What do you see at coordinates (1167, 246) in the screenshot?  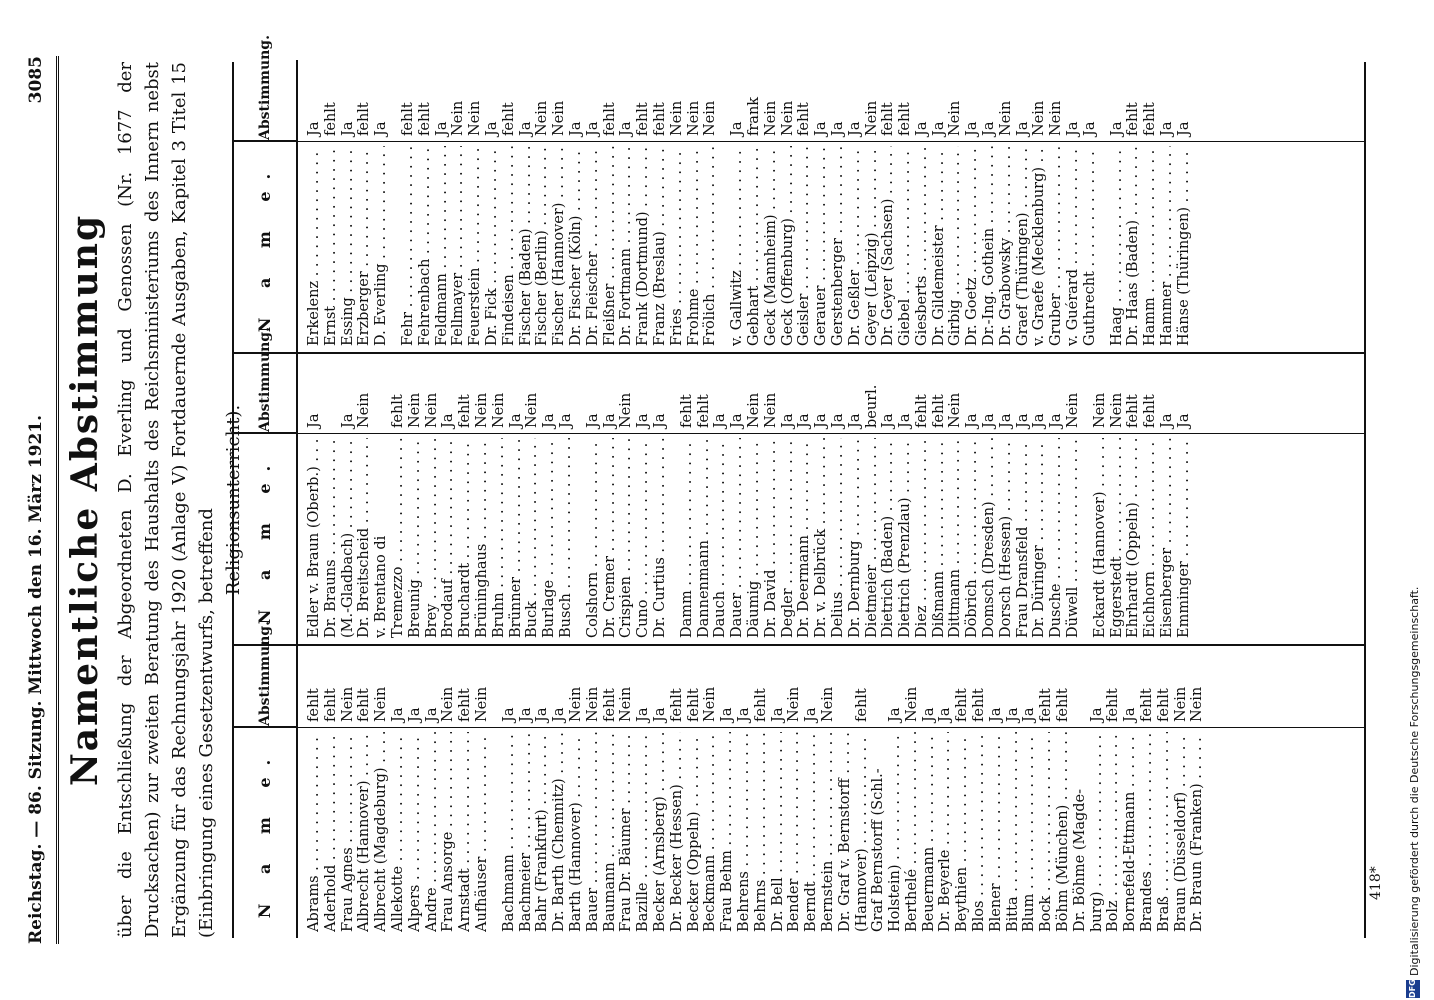 I see `member-name: Hammer` at bounding box center [1167, 246].